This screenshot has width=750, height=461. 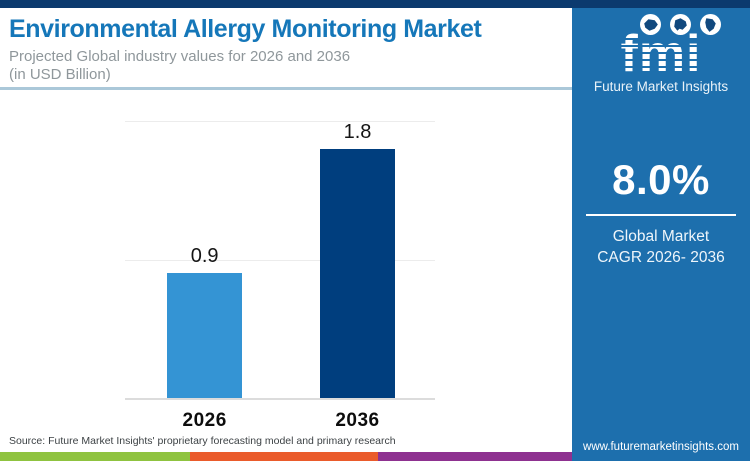 I want to click on strip-segment-purple, so click(x=475, y=456).